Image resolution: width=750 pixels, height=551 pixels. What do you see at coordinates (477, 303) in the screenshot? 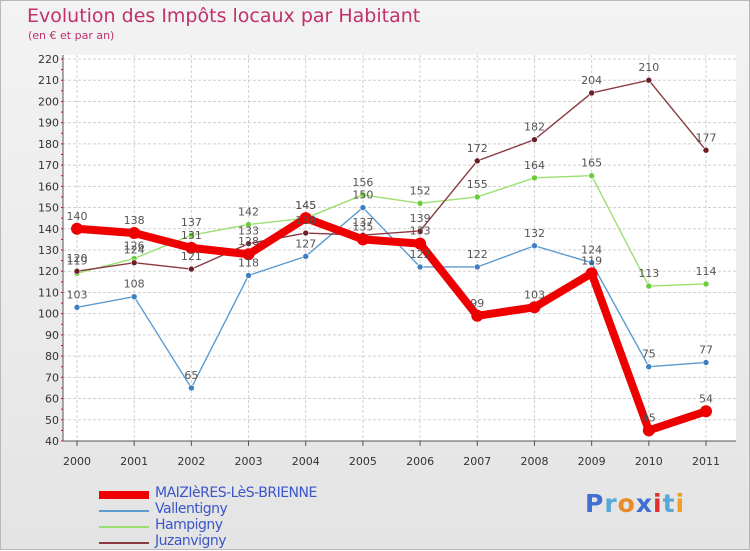
I see `data-label: 99` at bounding box center [477, 303].